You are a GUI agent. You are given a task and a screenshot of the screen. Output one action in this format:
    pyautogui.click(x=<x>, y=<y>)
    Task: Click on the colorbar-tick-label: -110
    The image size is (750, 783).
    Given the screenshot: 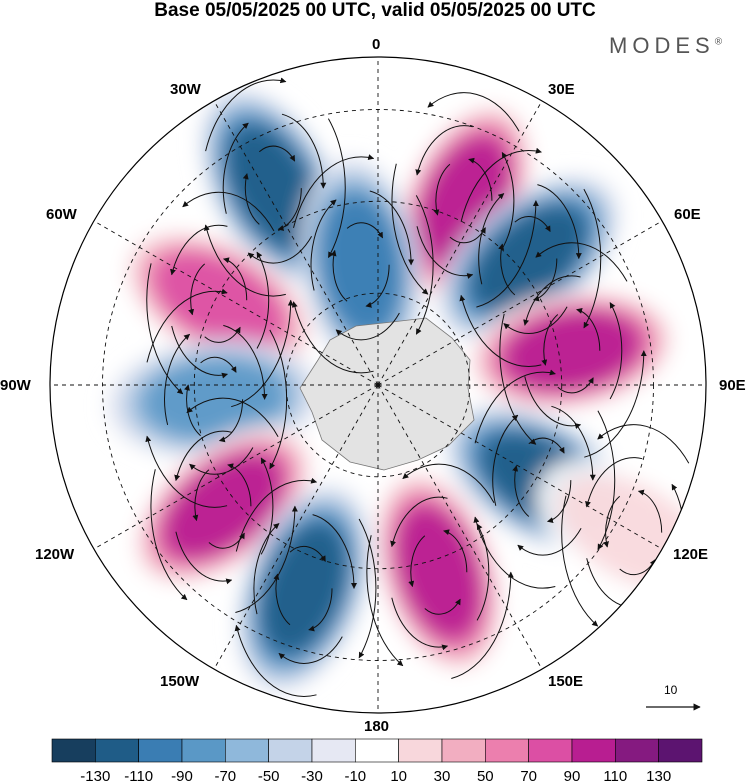 What is the action you would take?
    pyautogui.click(x=138, y=775)
    